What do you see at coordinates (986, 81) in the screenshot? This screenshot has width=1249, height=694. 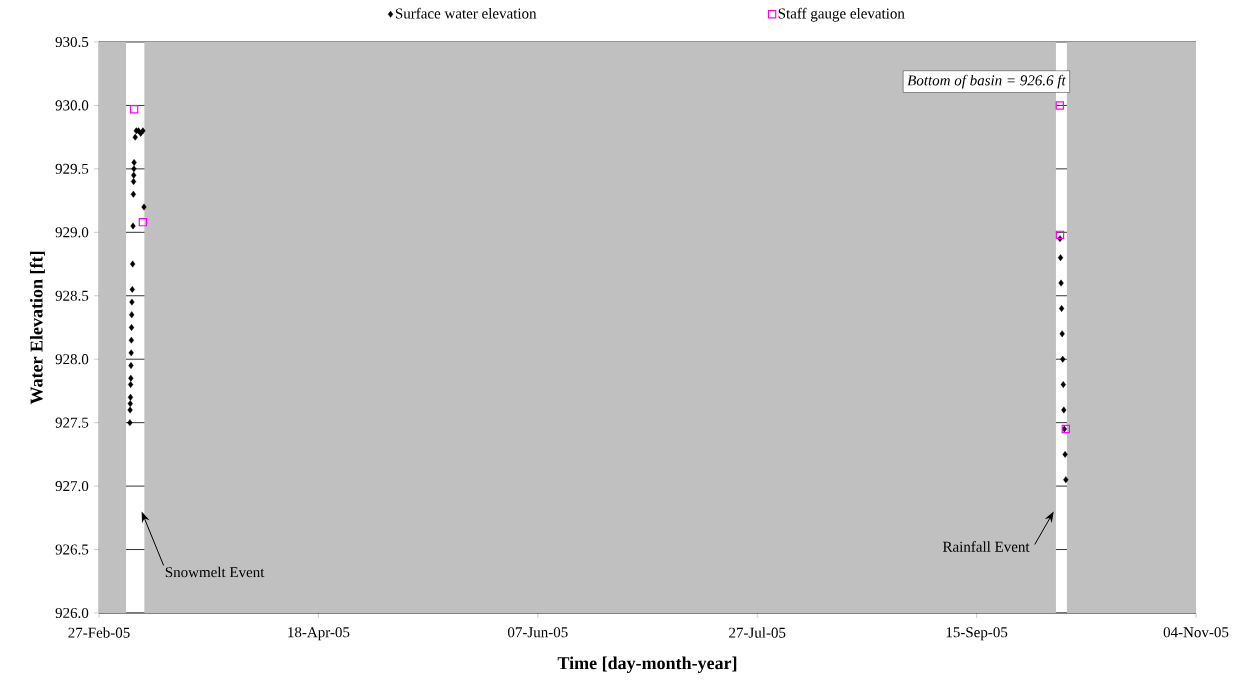 I see `annotation: Bottom of basin = 926.6 ft` at bounding box center [986, 81].